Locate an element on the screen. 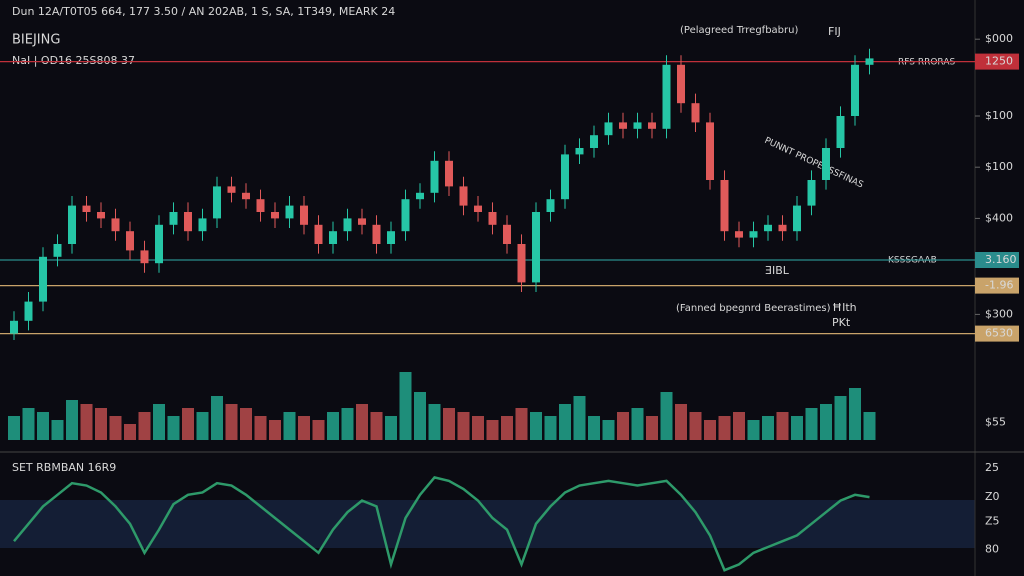 The image size is (1024, 576). y-tick-label: 80 is located at coordinates (992, 548).